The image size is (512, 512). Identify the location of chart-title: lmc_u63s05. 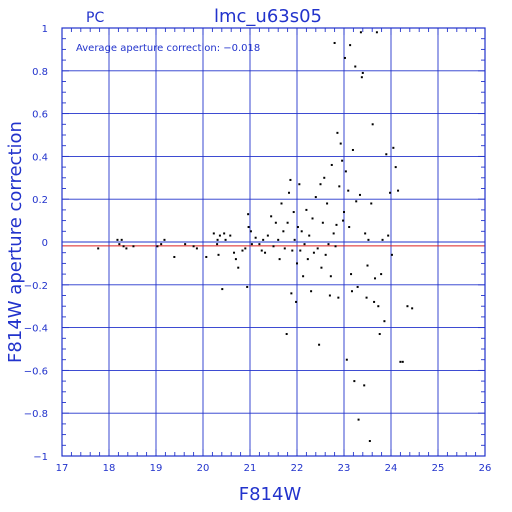
(268, 16).